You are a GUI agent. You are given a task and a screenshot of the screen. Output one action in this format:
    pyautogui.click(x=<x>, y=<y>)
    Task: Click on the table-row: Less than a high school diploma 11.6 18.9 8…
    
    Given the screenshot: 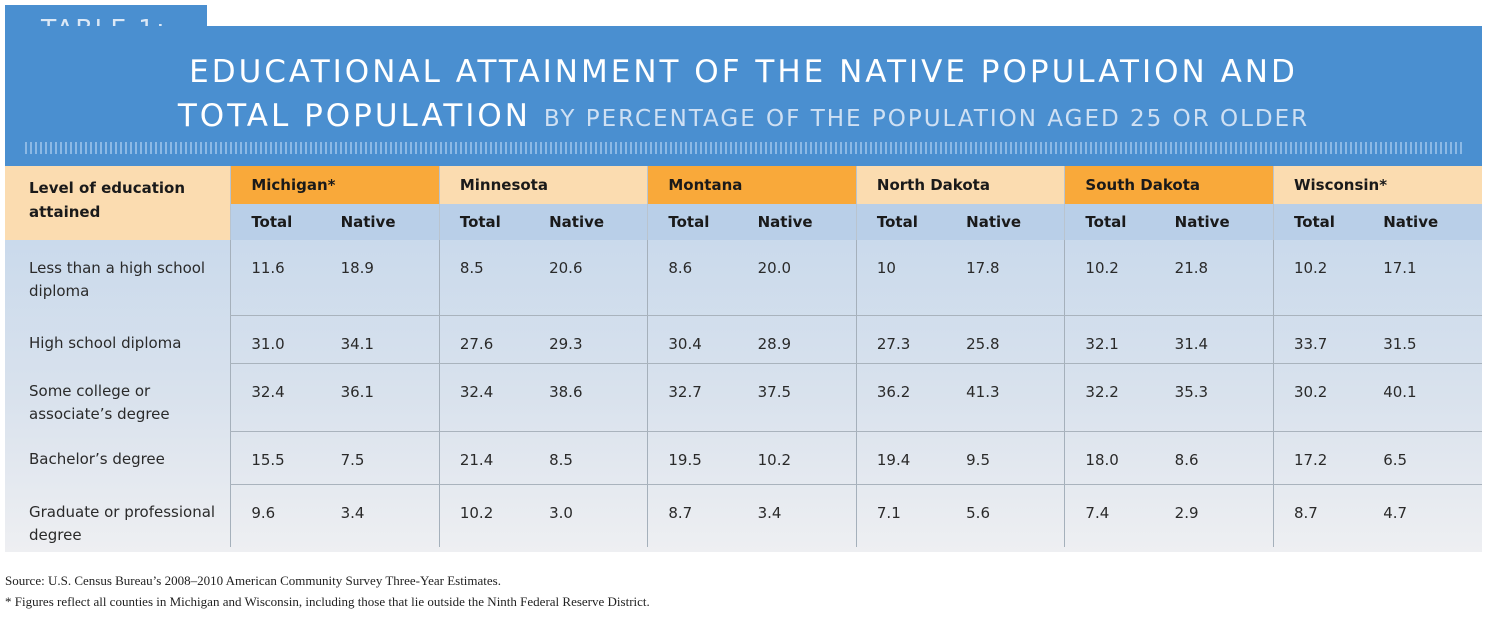 What is the action you would take?
    pyautogui.click(x=743, y=278)
    